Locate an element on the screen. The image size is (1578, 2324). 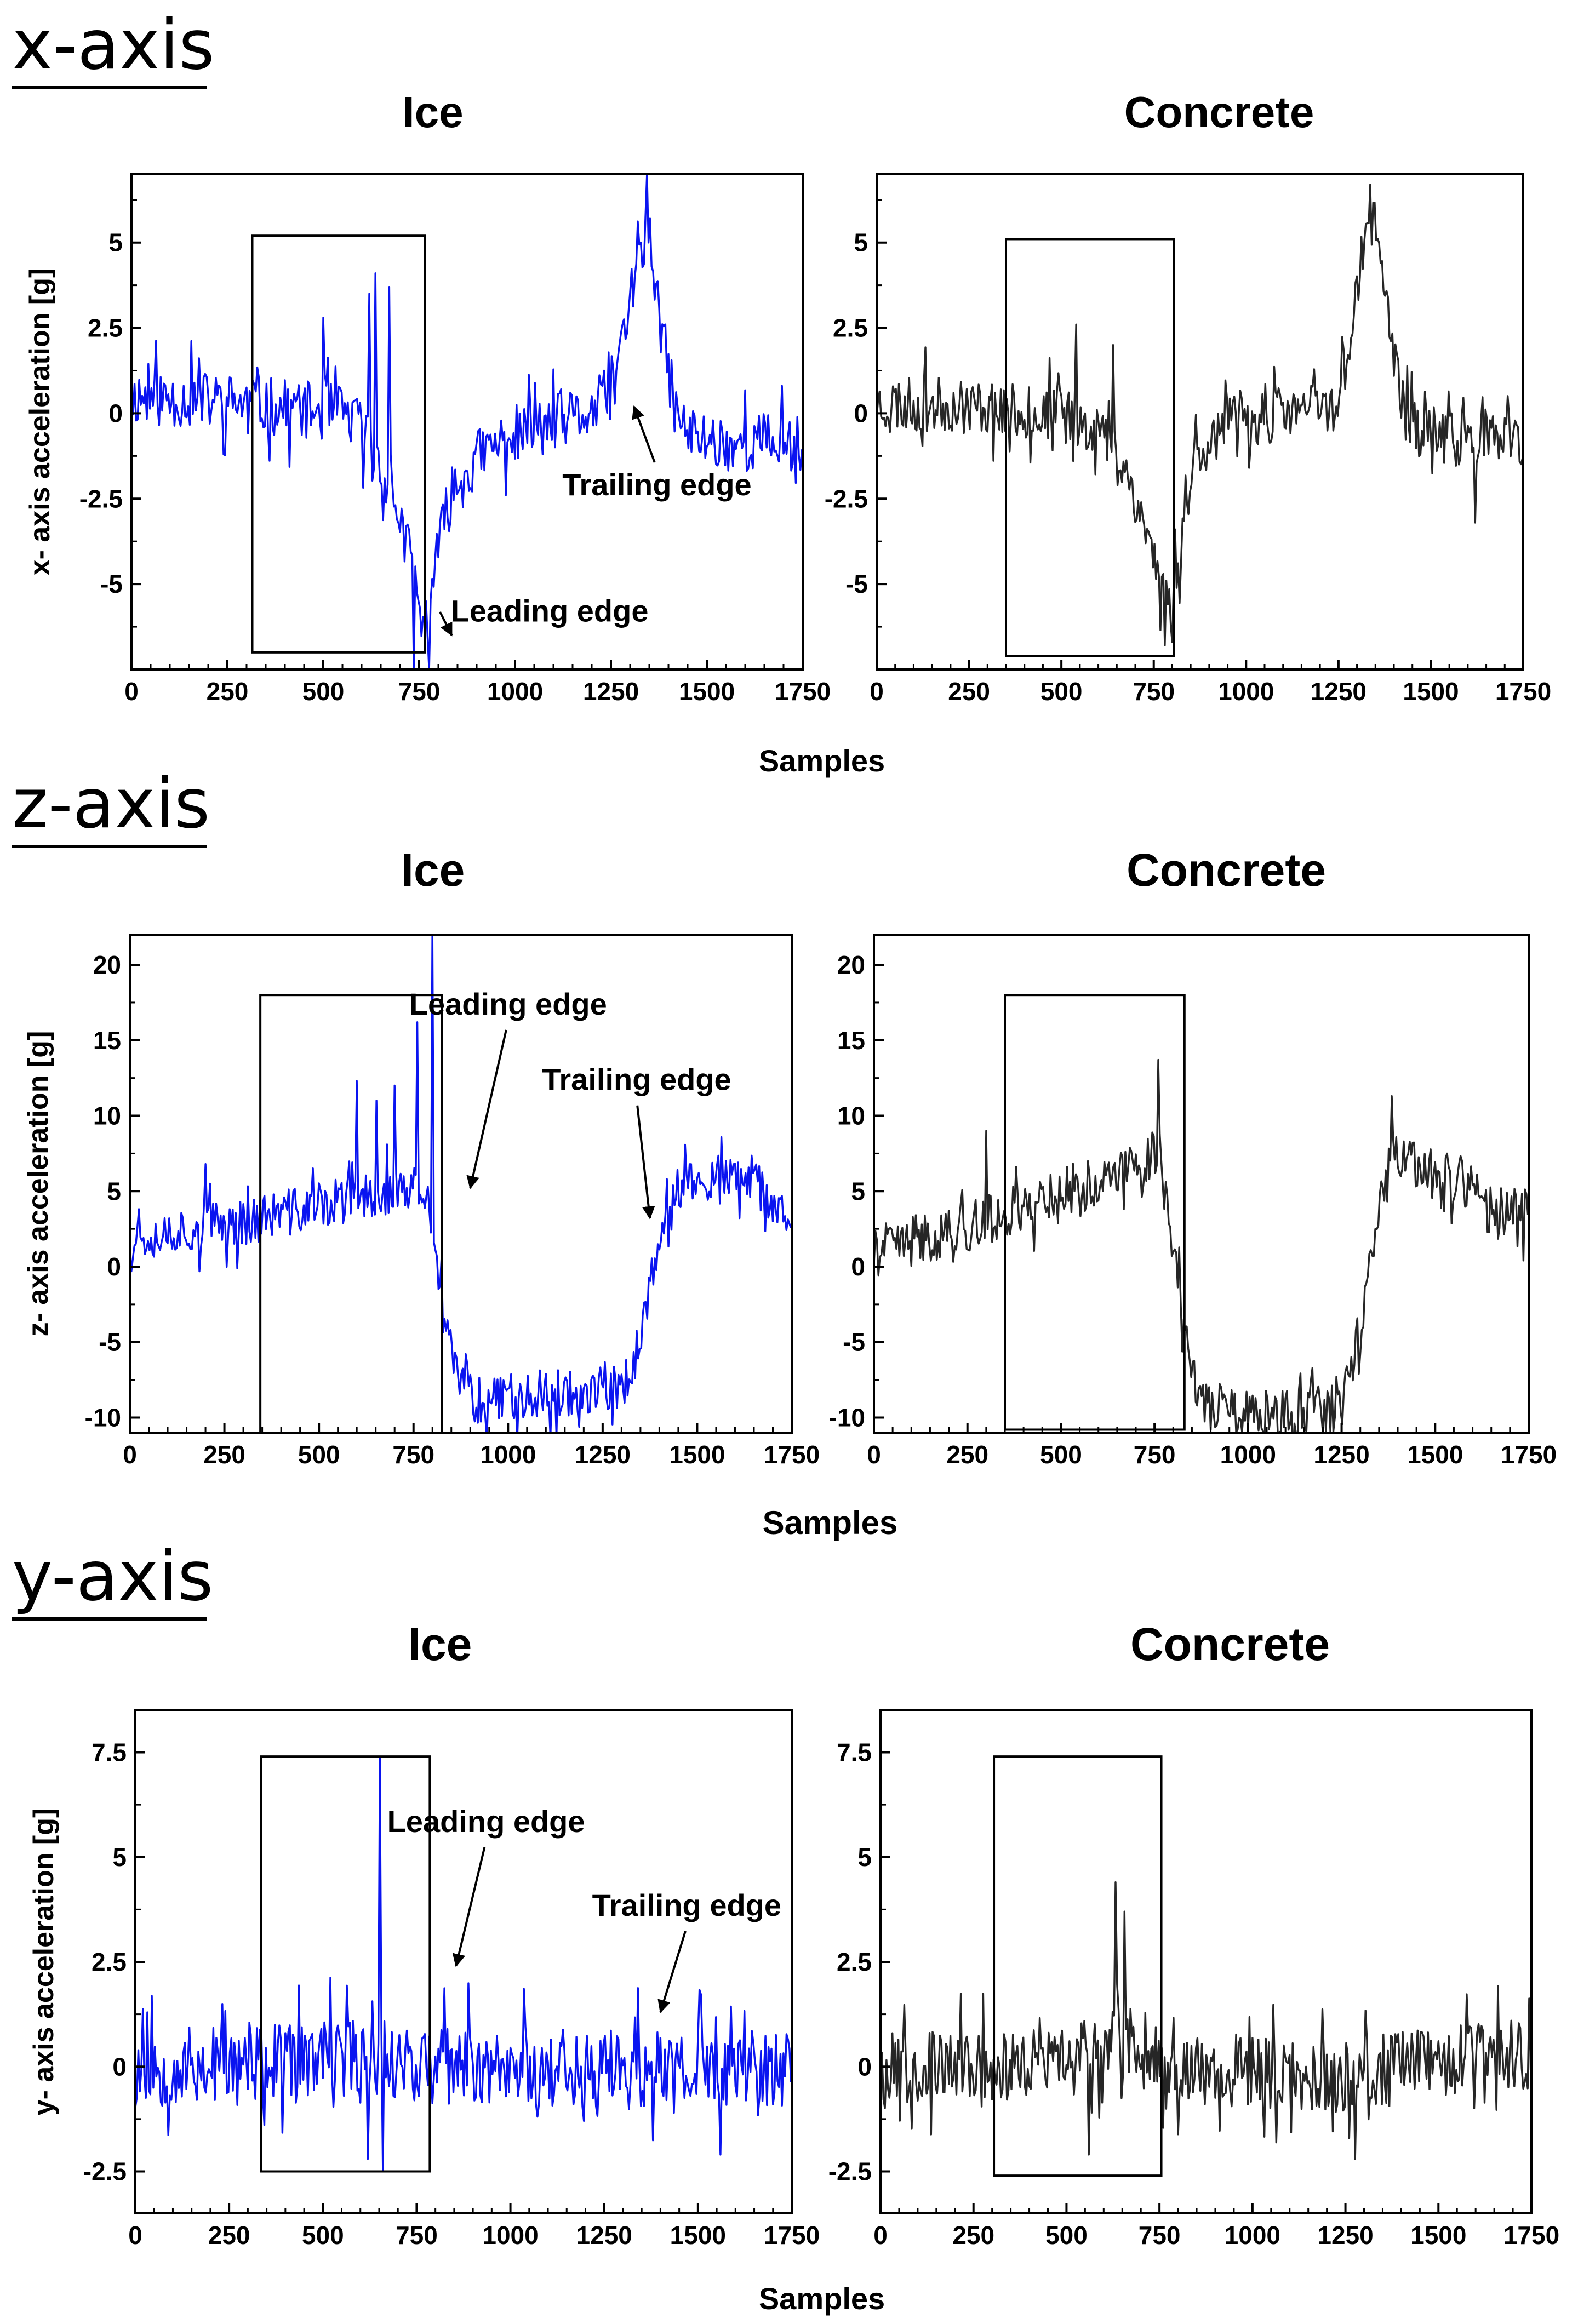
y-tick-label: 20 is located at coordinates (107, 965).